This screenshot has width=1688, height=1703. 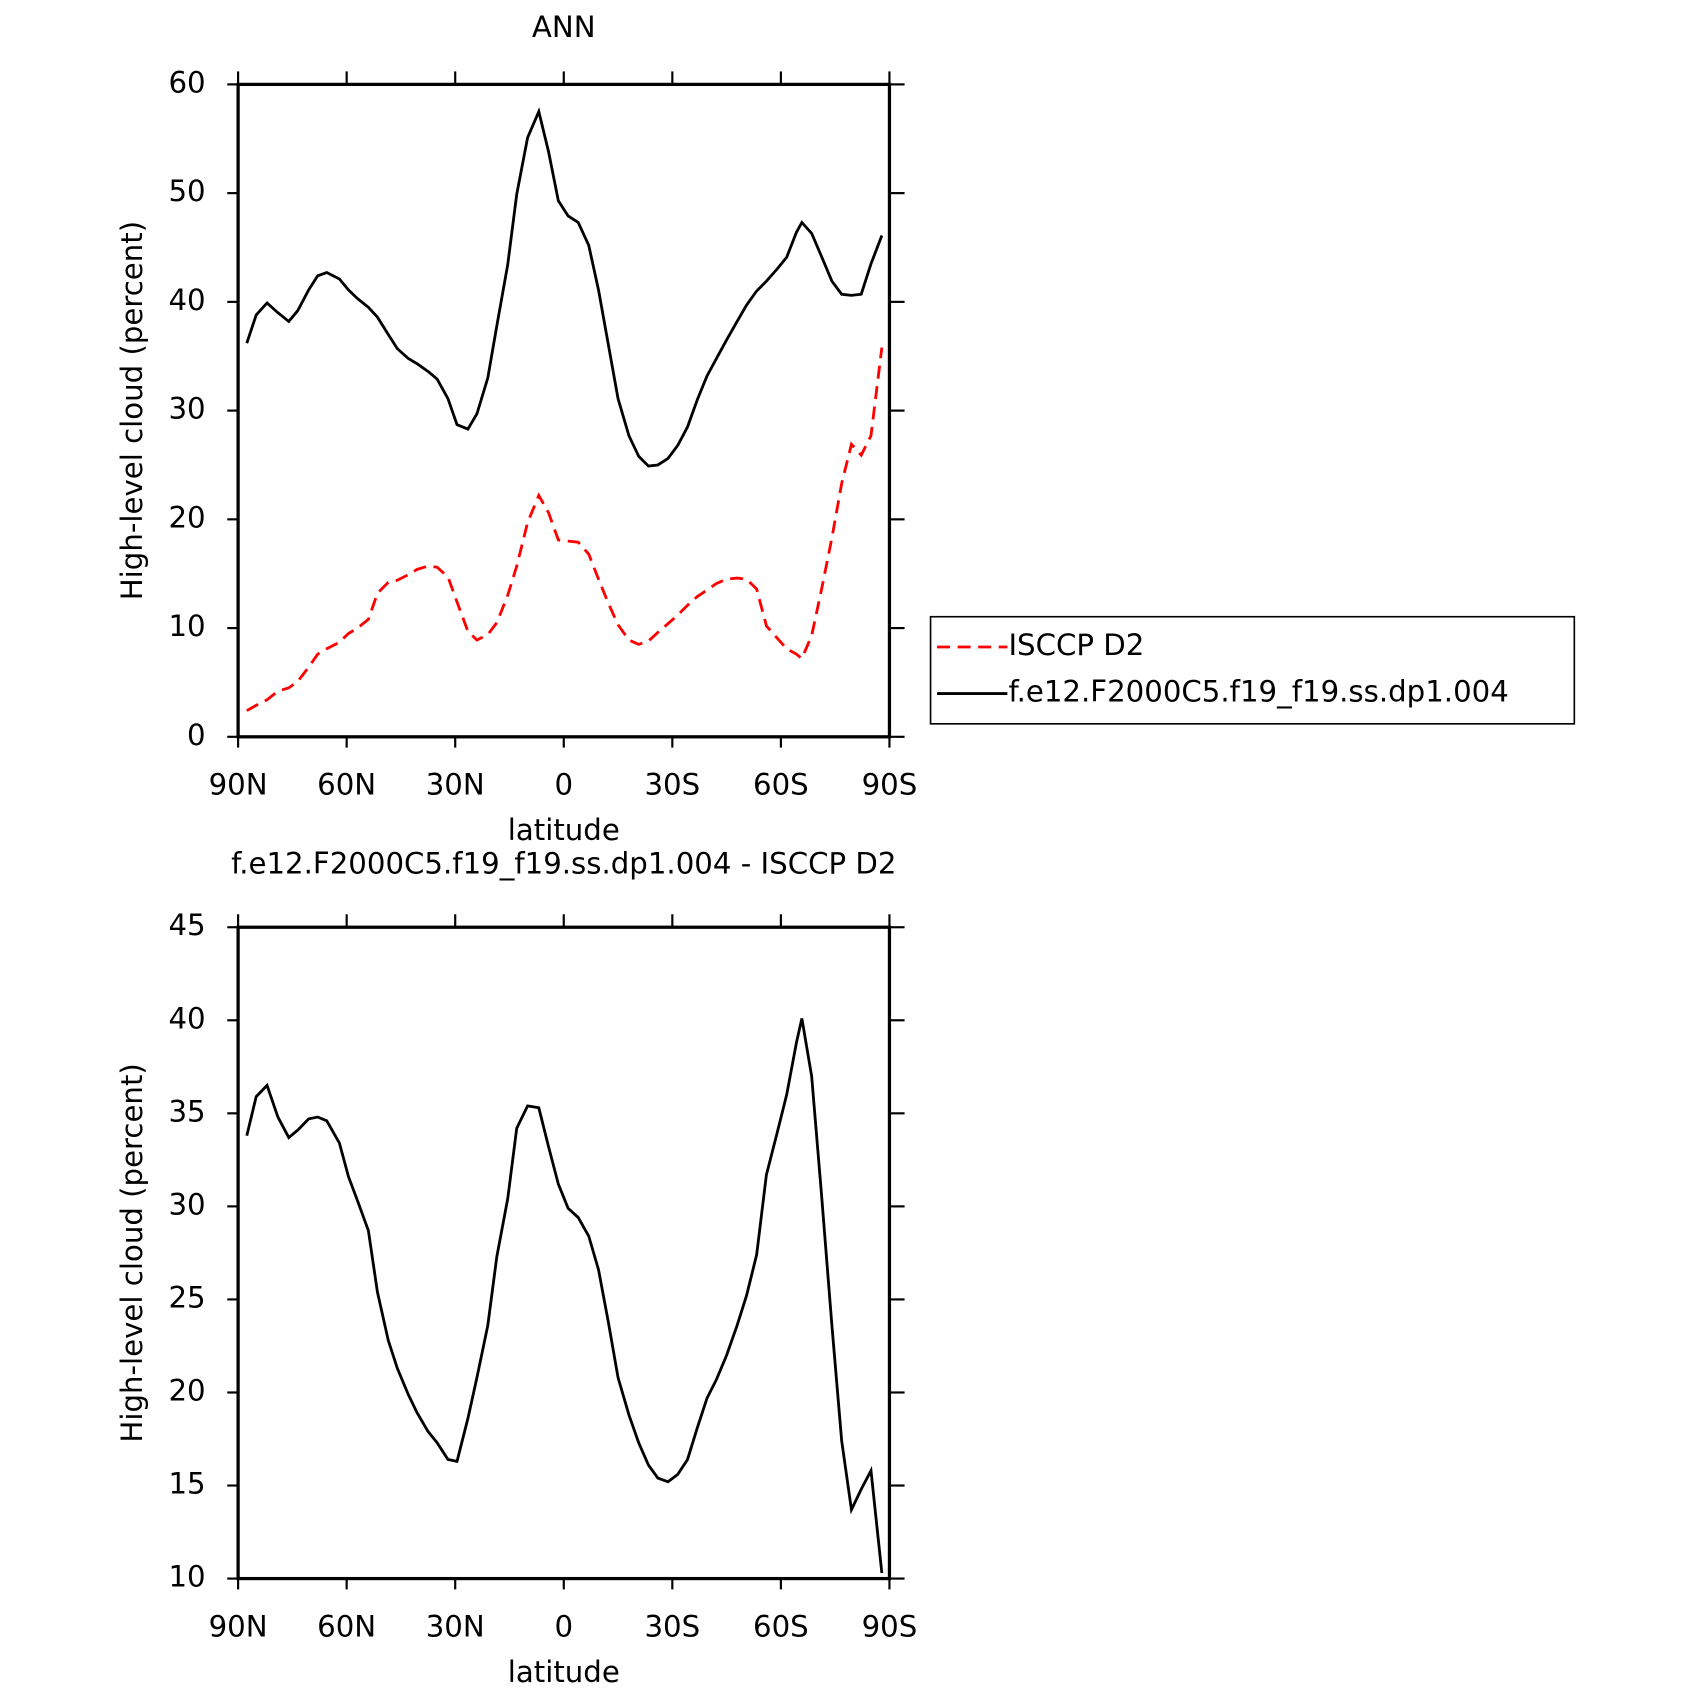 What do you see at coordinates (186, 1484) in the screenshot?
I see `y-tick-label: 15` at bounding box center [186, 1484].